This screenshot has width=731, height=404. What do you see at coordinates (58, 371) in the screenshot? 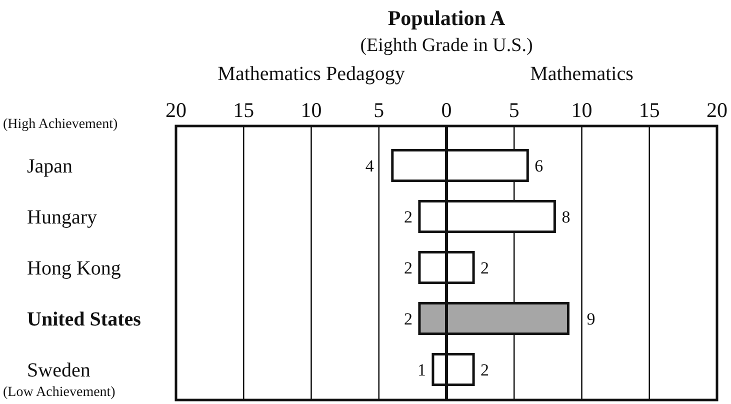
I see `y-tick-label: Sweden` at bounding box center [58, 371].